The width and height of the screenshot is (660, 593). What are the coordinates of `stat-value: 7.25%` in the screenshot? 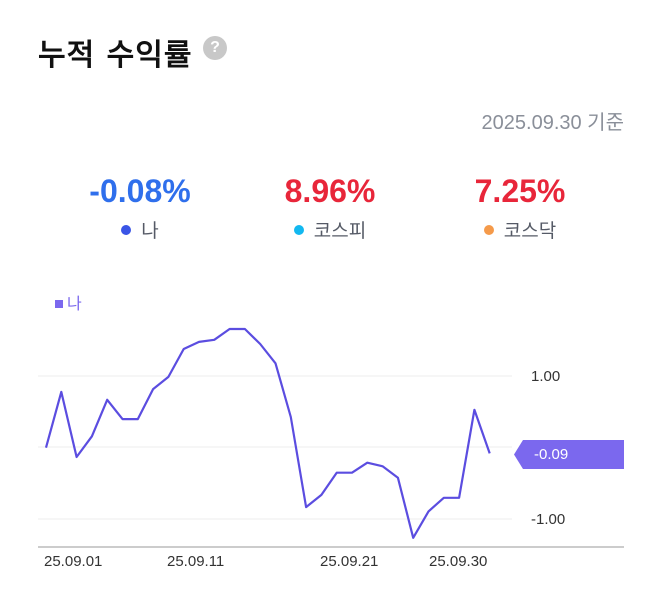 It's located at (520, 191).